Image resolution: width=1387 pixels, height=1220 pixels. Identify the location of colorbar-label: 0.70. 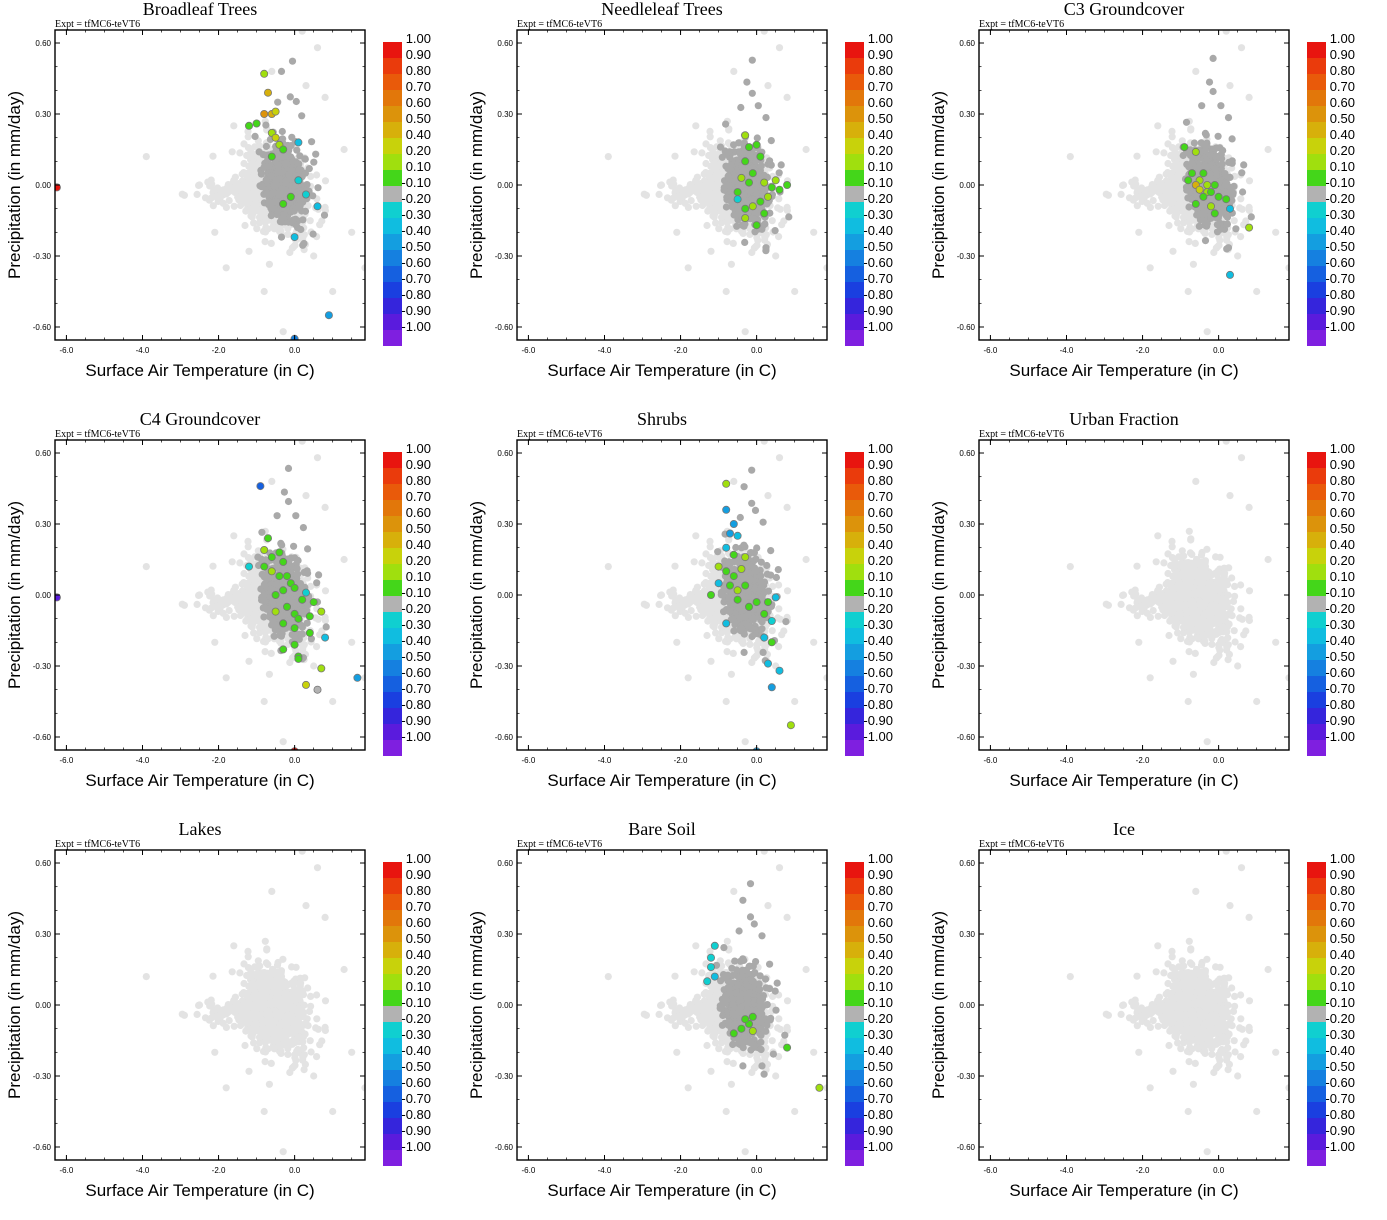
(1342, 86).